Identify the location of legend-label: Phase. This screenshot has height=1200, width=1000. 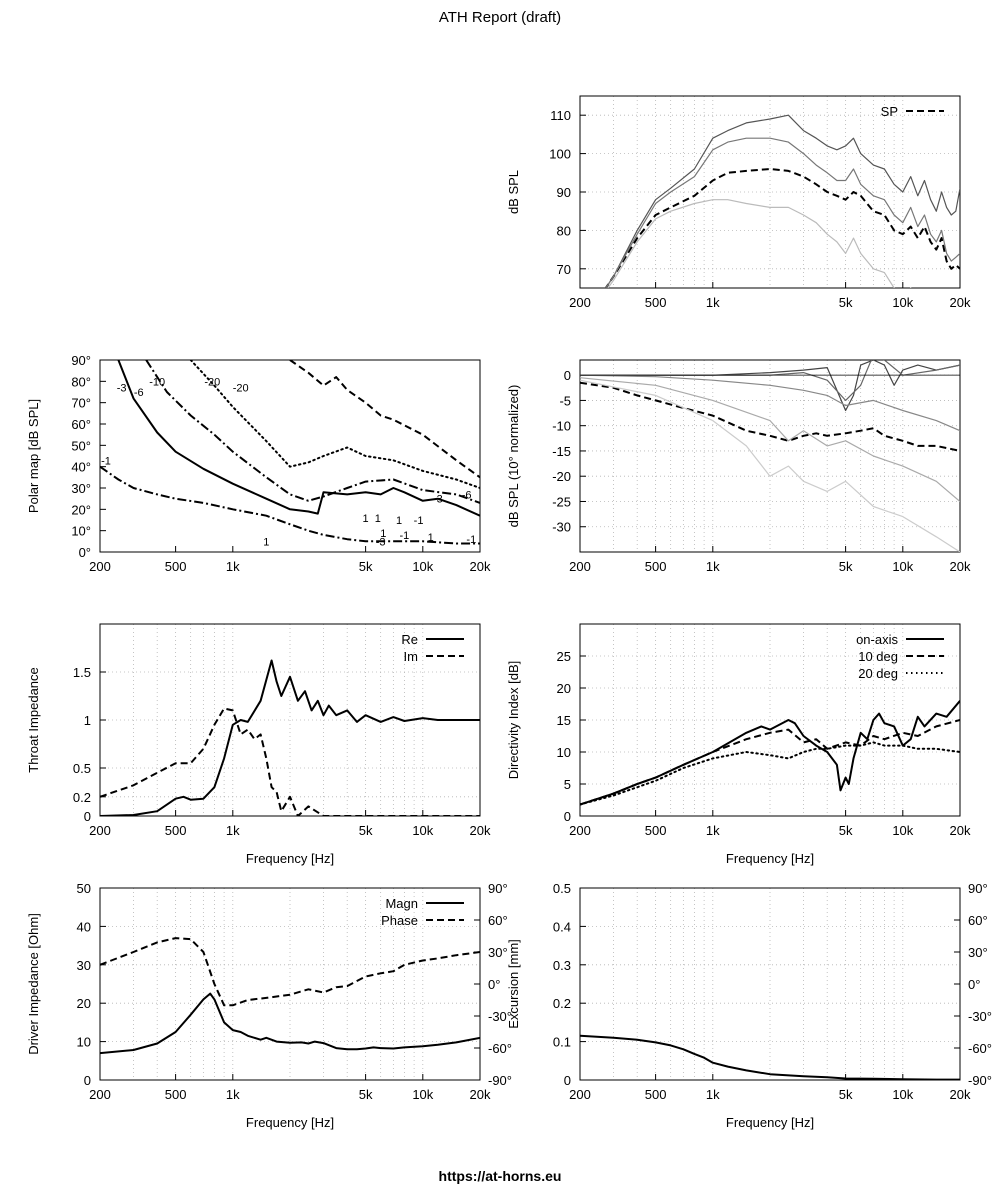
(399, 920).